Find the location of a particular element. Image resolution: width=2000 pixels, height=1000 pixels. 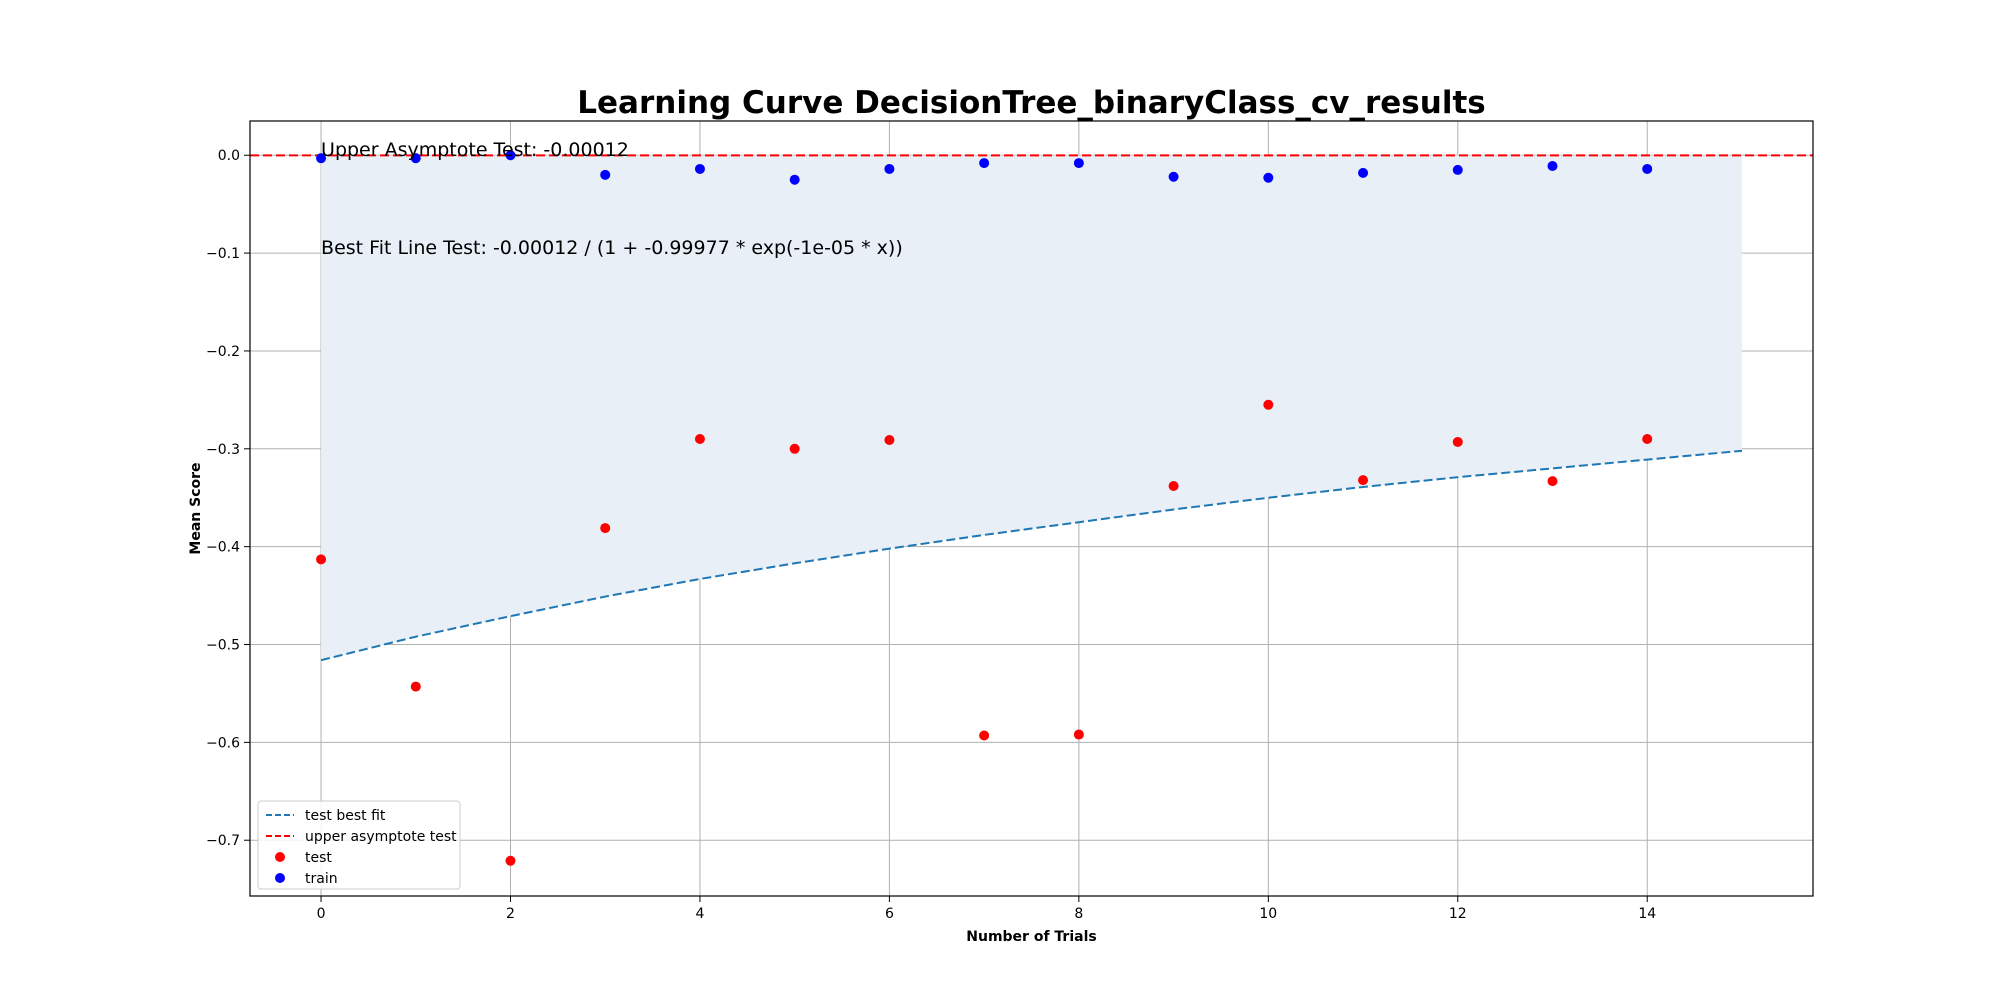

x-tick-label: 8 is located at coordinates (1078, 914).